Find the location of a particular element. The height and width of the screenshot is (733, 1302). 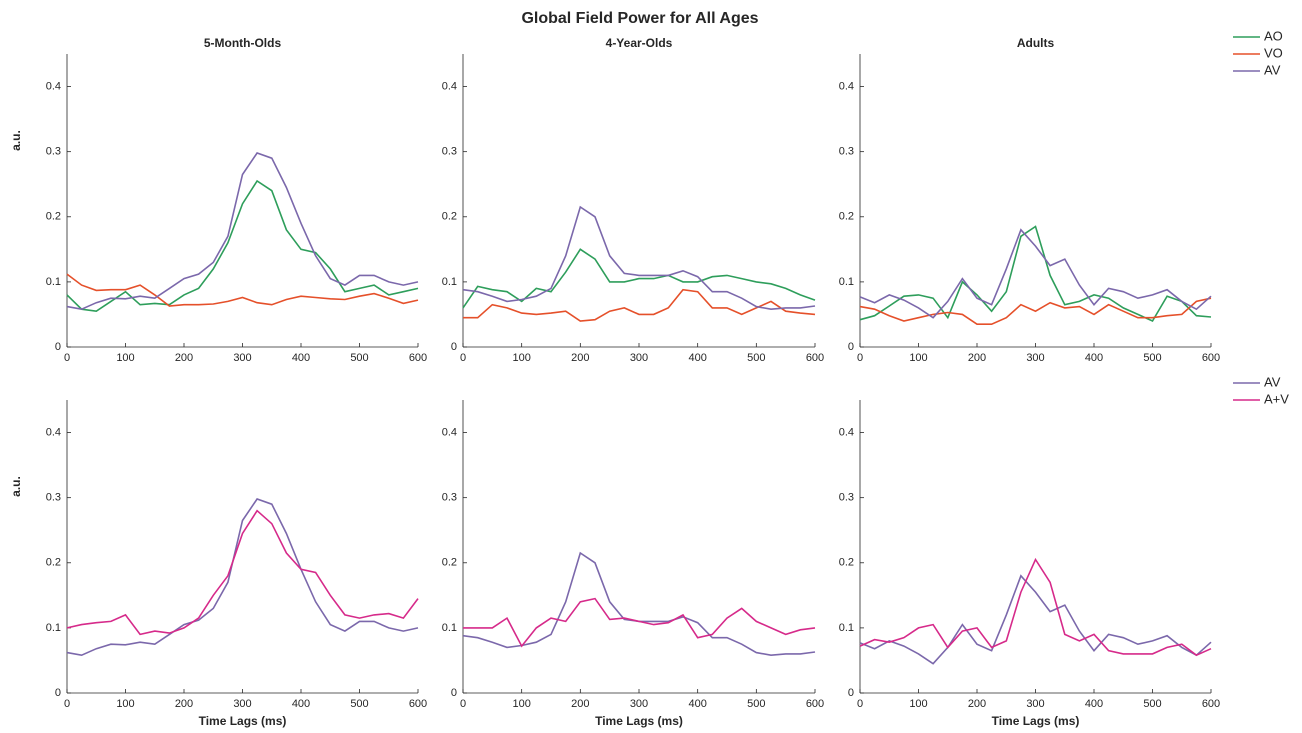

legend-label: VO is located at coordinates (1273, 52).